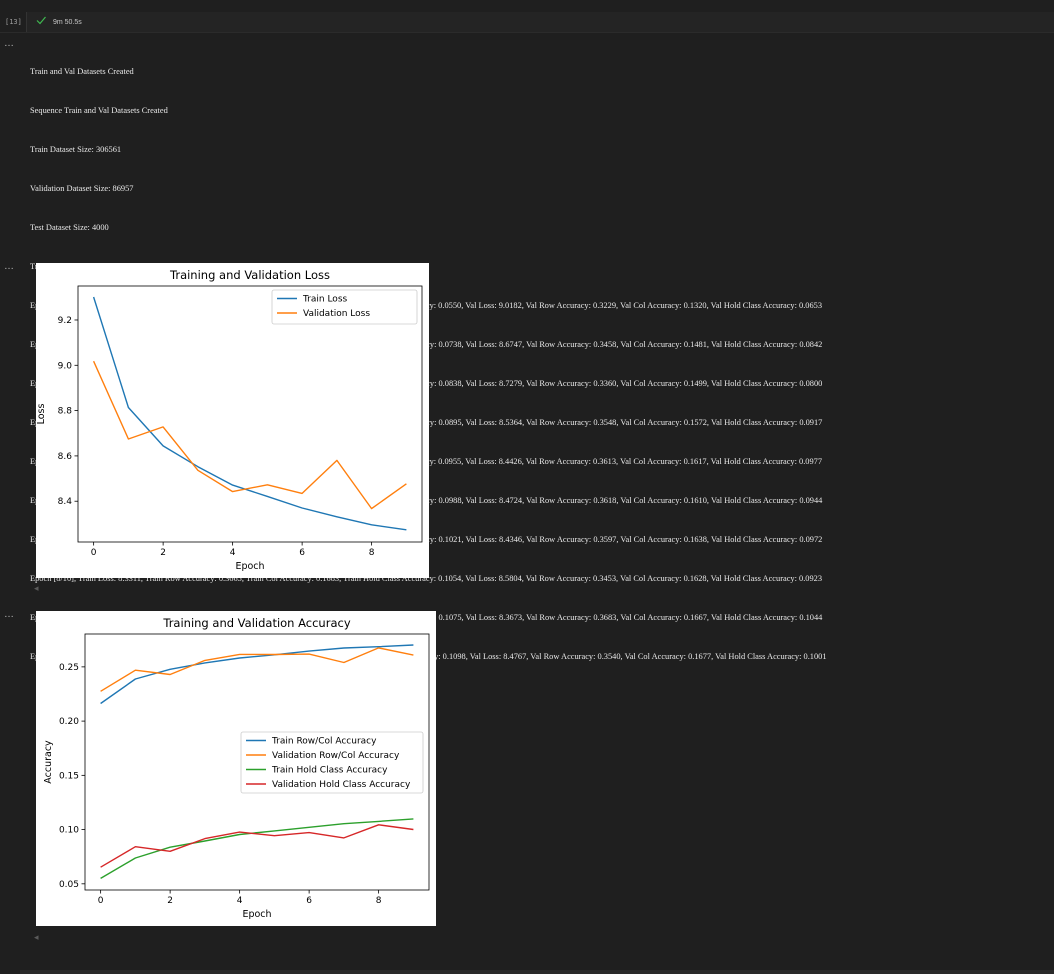 The height and width of the screenshot is (974, 1054). I want to click on log-line: Train Dataset Size: 306561, so click(76, 149).